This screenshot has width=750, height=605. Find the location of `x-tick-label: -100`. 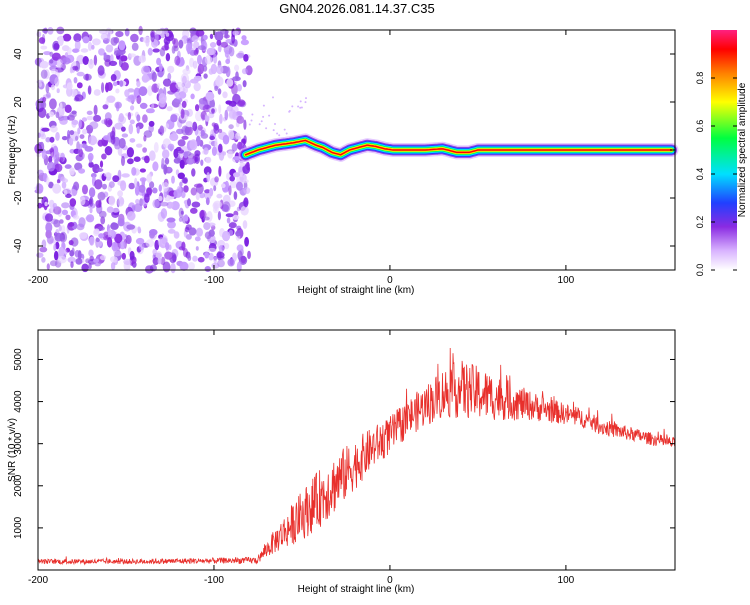

x-tick-label: -100 is located at coordinates (214, 280).